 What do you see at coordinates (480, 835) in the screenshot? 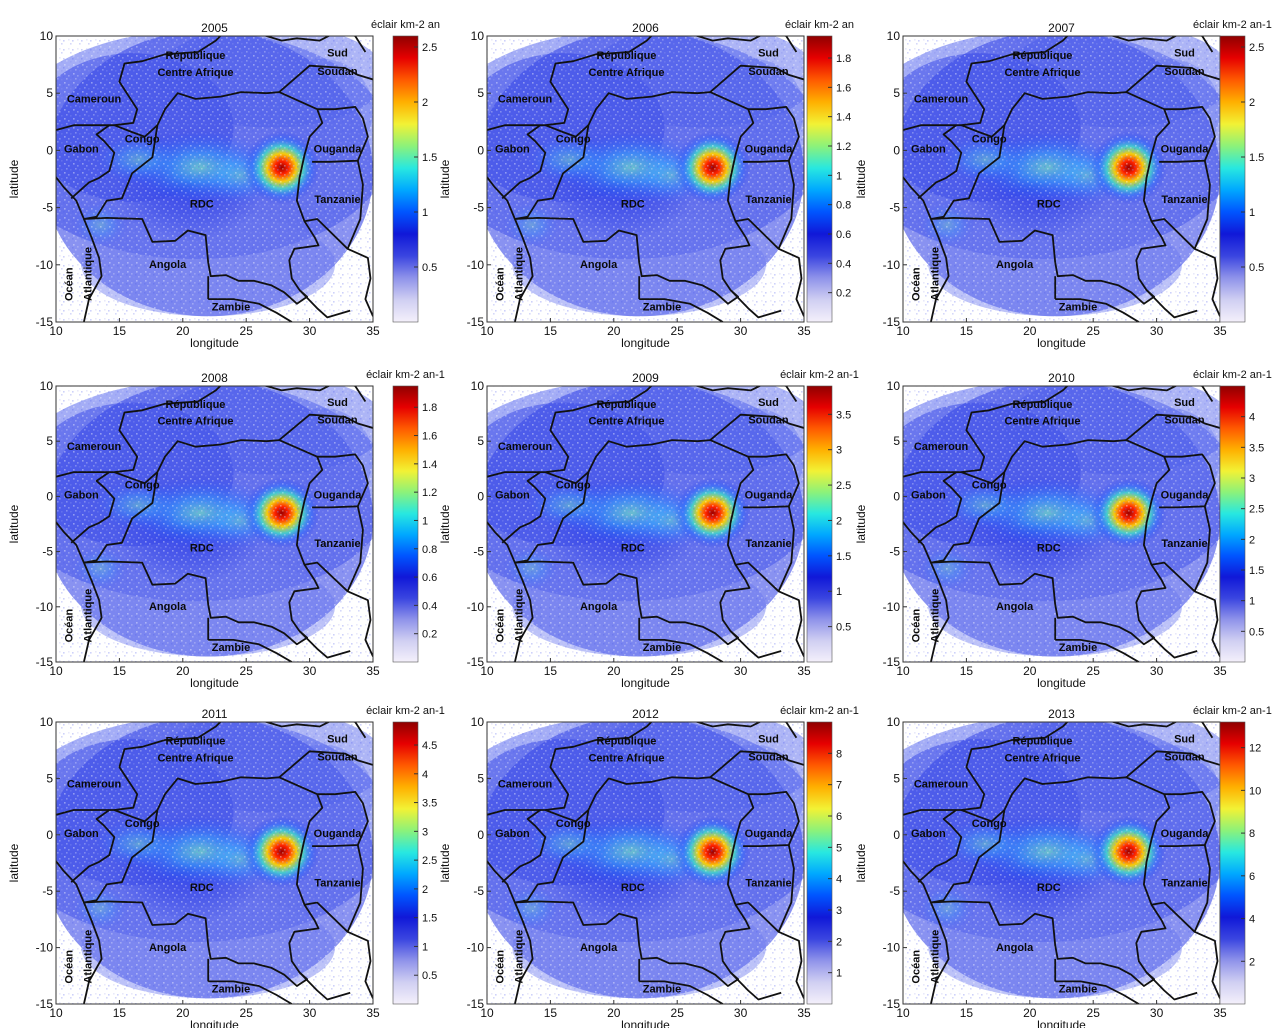
I see `y-tick-label: 0` at bounding box center [480, 835].